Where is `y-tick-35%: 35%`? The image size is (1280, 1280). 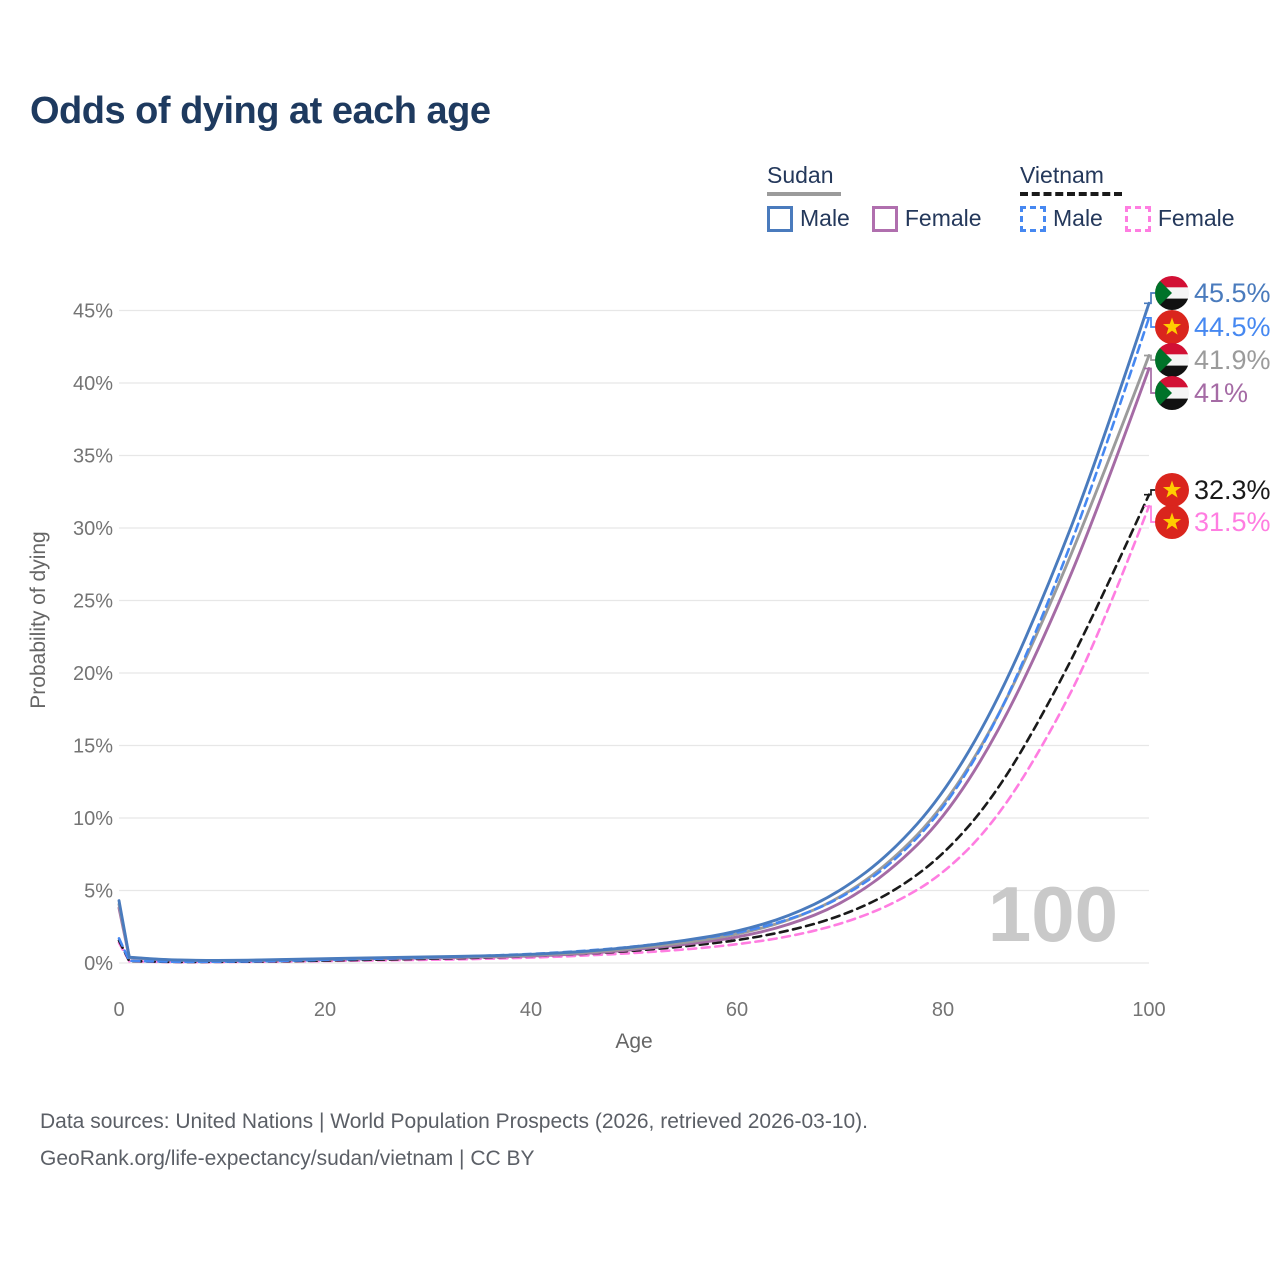 y-tick-35%: 35% is located at coordinates (93, 457).